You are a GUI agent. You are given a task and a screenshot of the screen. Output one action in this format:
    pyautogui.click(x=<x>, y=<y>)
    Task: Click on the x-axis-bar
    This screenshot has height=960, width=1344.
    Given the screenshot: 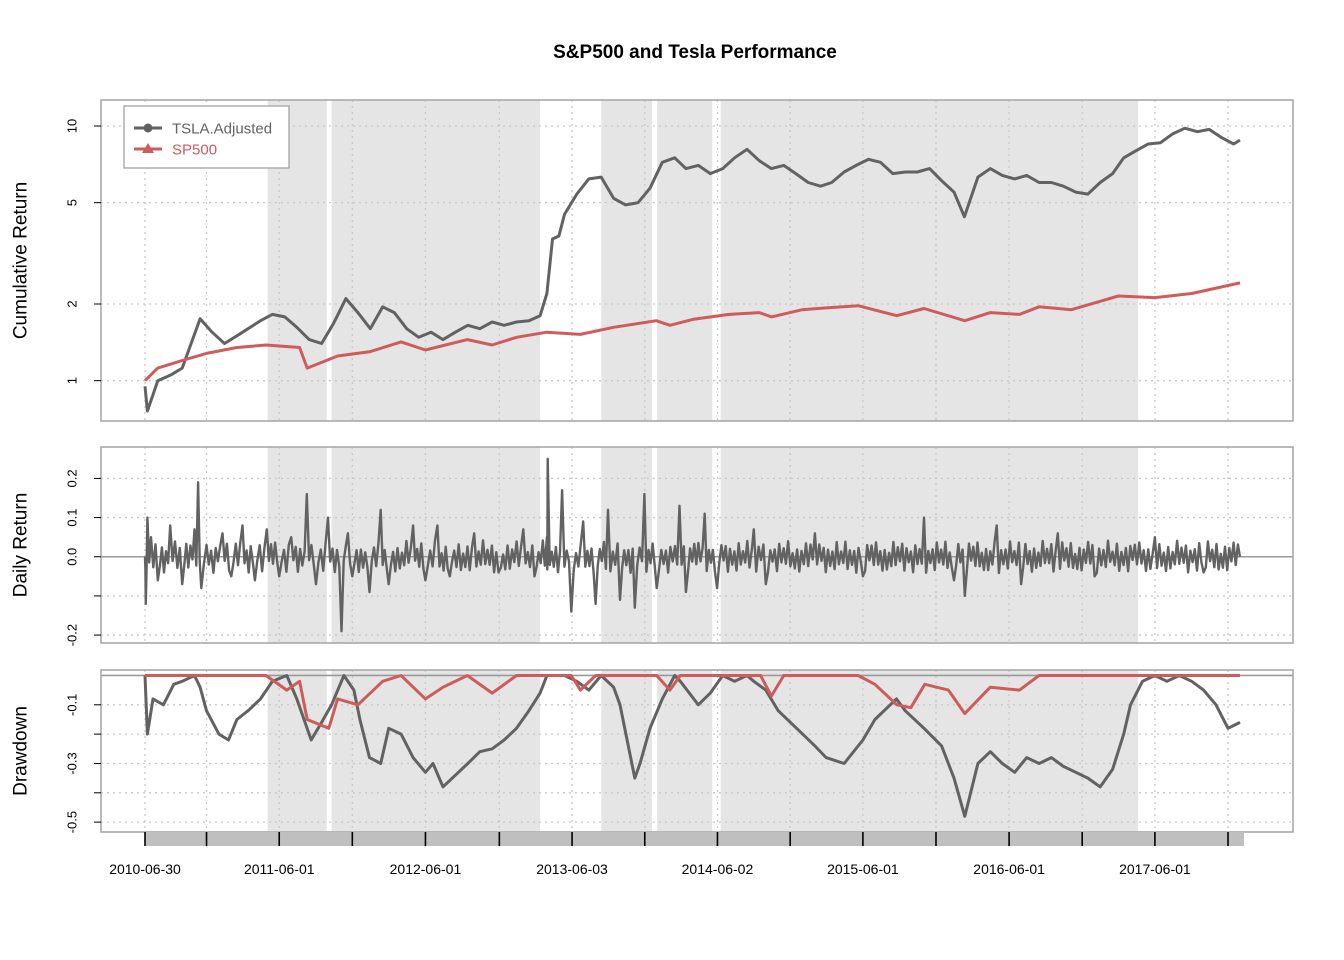 What is the action you would take?
    pyautogui.click(x=694, y=839)
    